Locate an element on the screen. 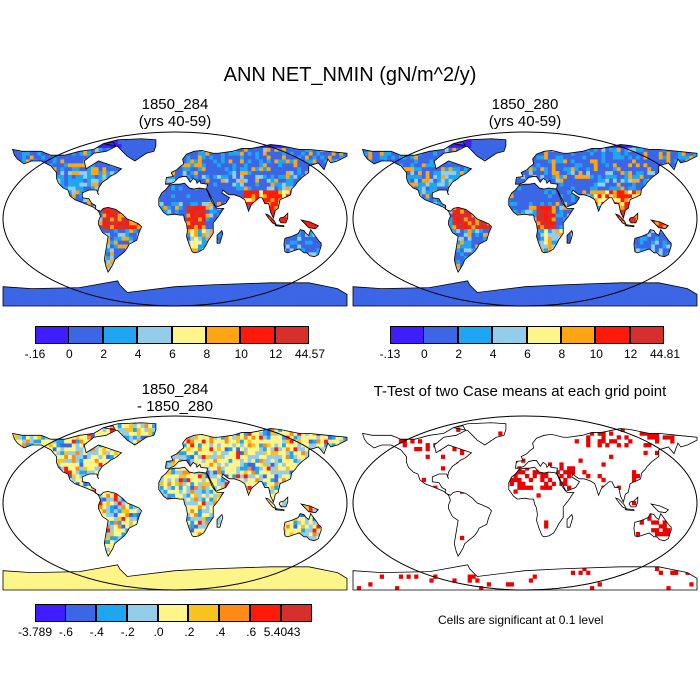 The height and width of the screenshot is (700, 700). panel-title-diff-line2: - 1850_280 is located at coordinates (175, 406).